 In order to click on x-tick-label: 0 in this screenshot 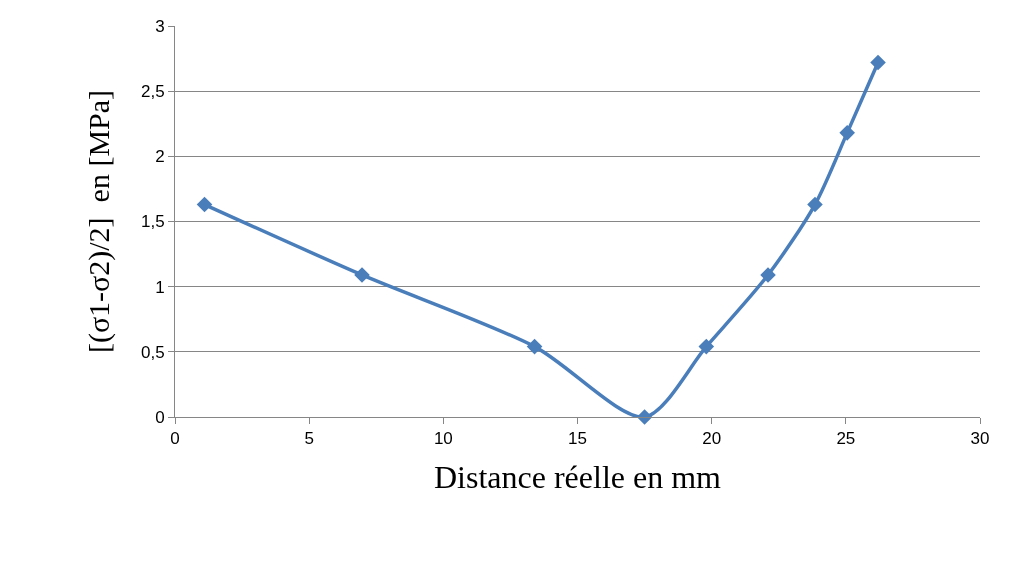, I will do `click(175, 439)`.